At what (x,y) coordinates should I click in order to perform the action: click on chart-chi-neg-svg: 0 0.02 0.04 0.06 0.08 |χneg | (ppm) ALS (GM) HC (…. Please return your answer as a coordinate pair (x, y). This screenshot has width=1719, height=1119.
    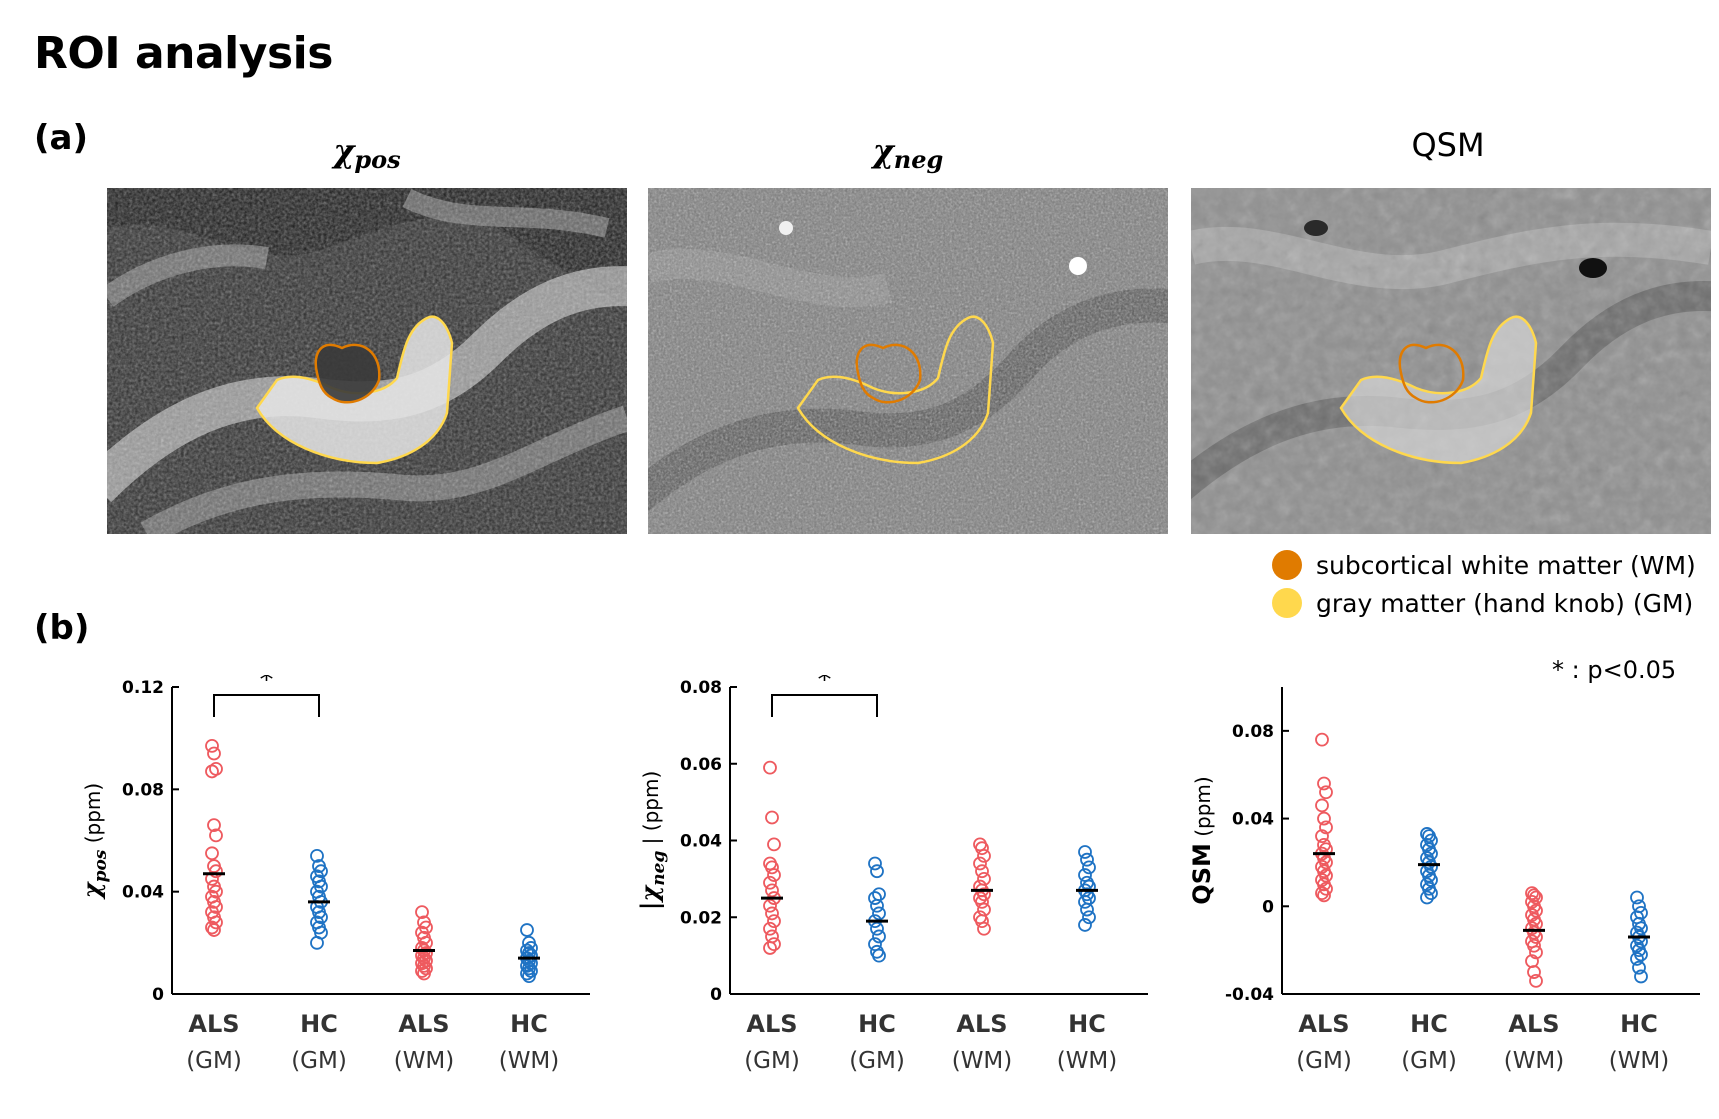
    Looking at the image, I should click on (891, 868).